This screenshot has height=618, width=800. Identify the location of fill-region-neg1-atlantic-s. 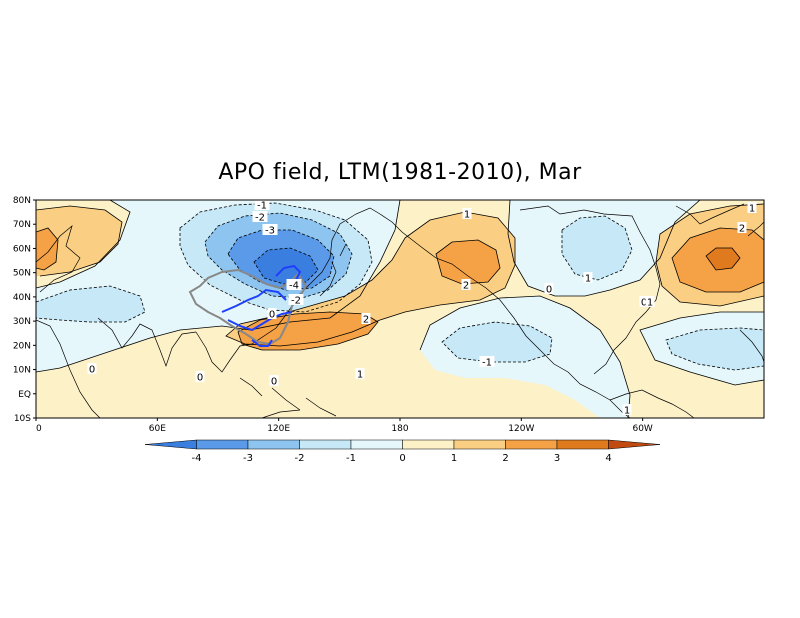
(715, 349).